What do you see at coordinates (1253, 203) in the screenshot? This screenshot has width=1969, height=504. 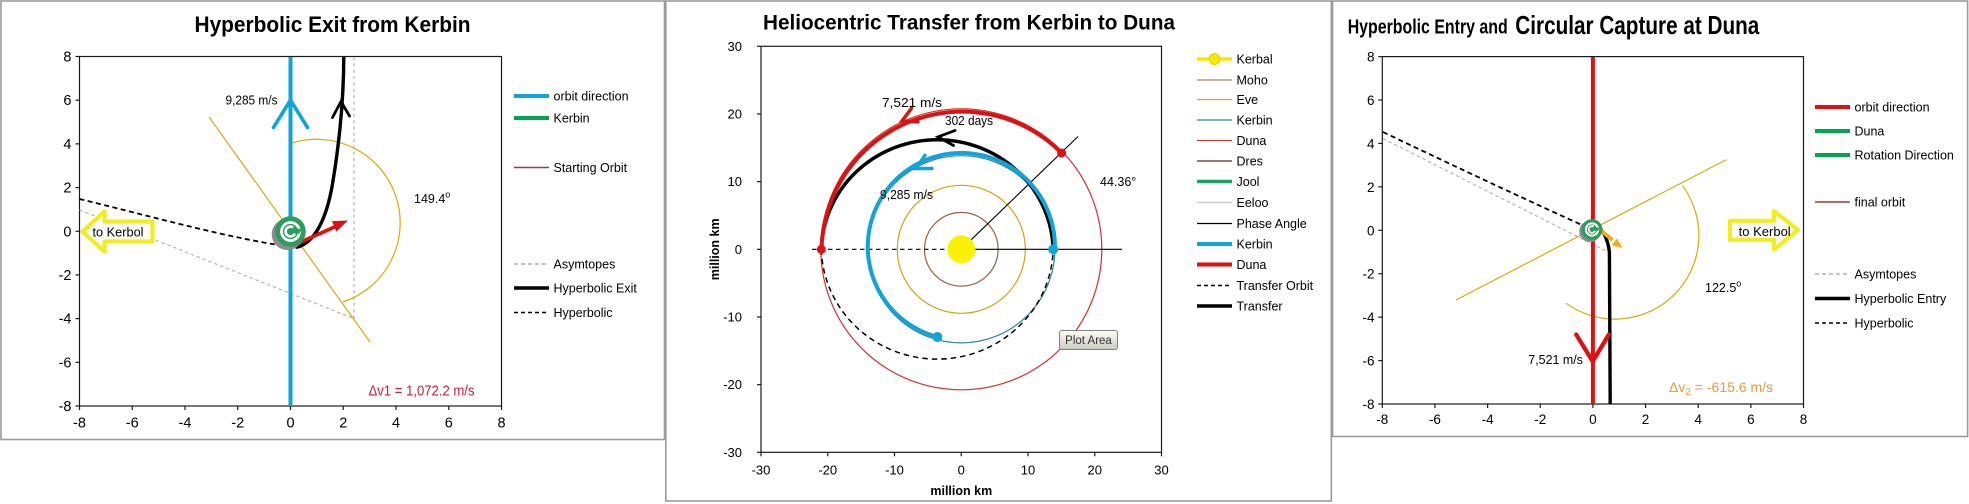 I see `svg-text: Eeloo` at bounding box center [1253, 203].